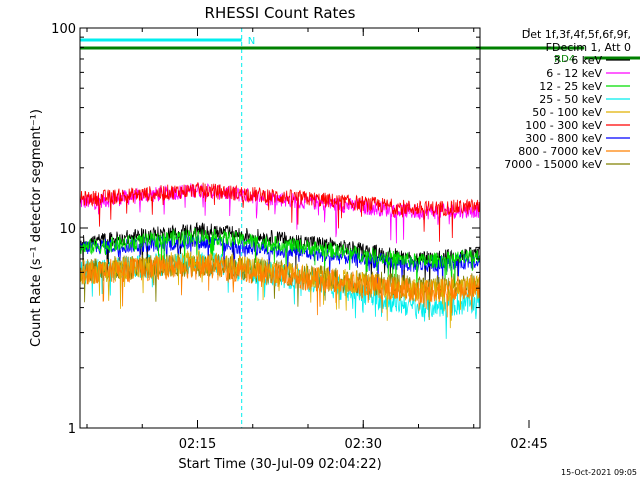 The image size is (640, 480). Describe the element at coordinates (599, 472) in the screenshot. I see `generation-timestamp: 15-Oct-2021 09:05` at that location.